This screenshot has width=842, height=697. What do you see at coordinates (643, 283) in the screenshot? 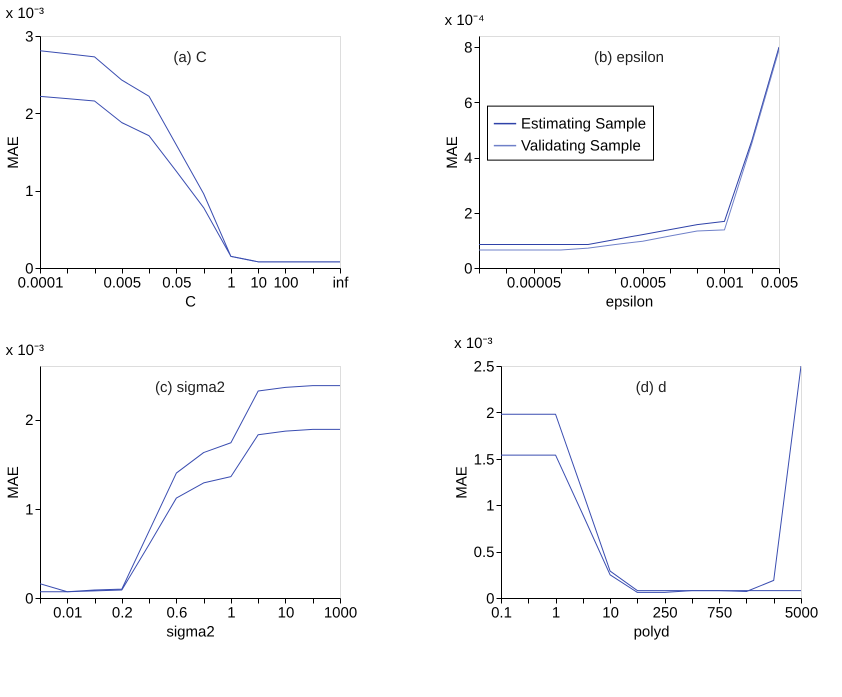
I see `x-tick-label: 0.0005` at bounding box center [643, 283].